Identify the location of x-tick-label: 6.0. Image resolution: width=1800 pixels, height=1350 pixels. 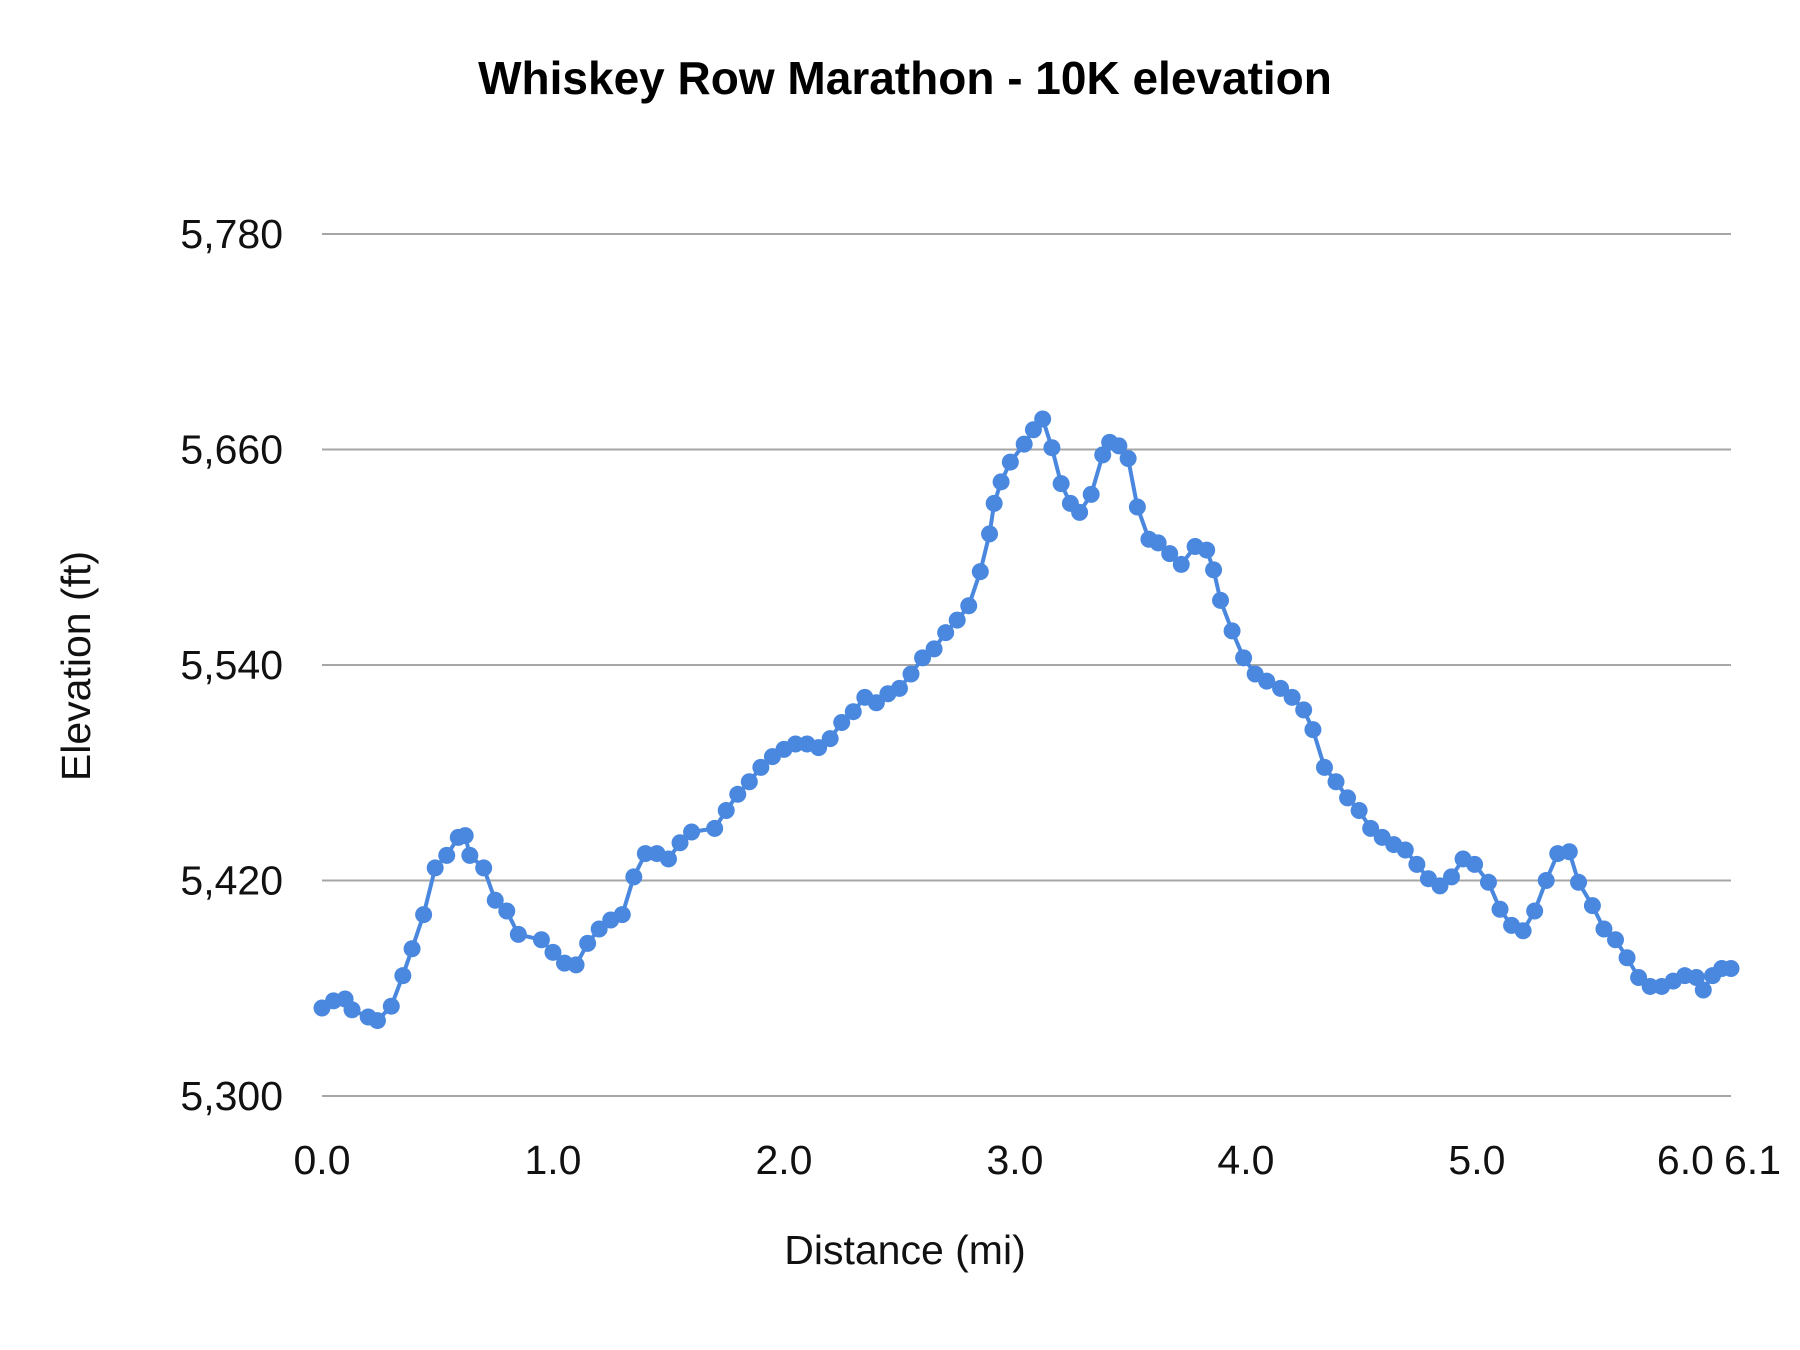
(1685, 1160).